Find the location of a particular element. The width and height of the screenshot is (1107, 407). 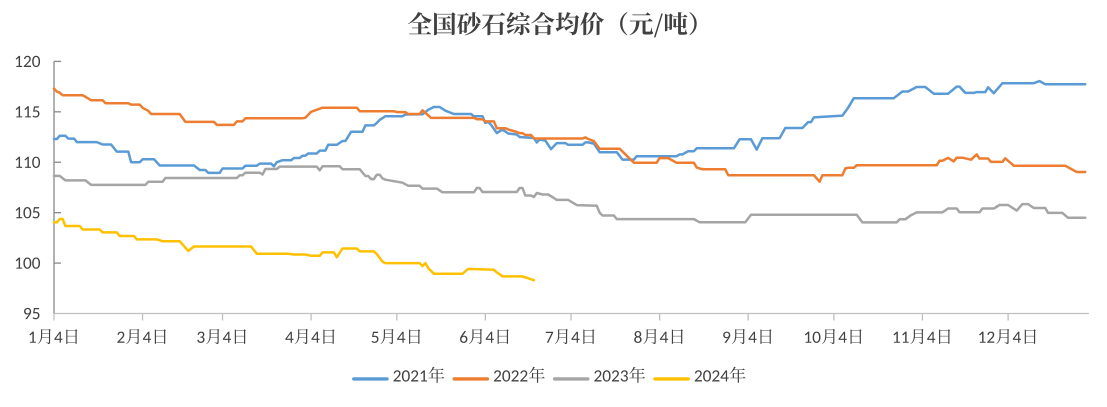

x-tick-label-text: 8月4日 is located at coordinates (660, 337).